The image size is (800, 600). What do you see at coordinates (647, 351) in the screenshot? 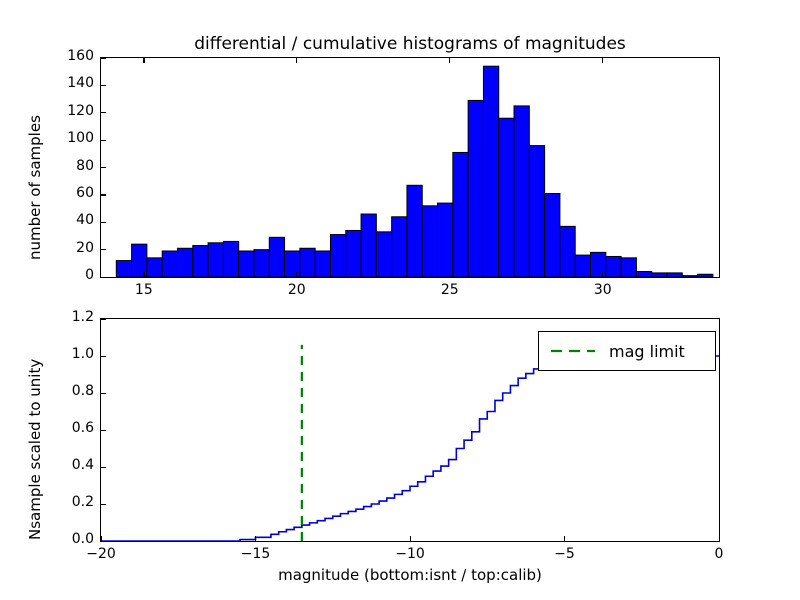
I see `legend-label-mag-limit: mag limit` at bounding box center [647, 351].